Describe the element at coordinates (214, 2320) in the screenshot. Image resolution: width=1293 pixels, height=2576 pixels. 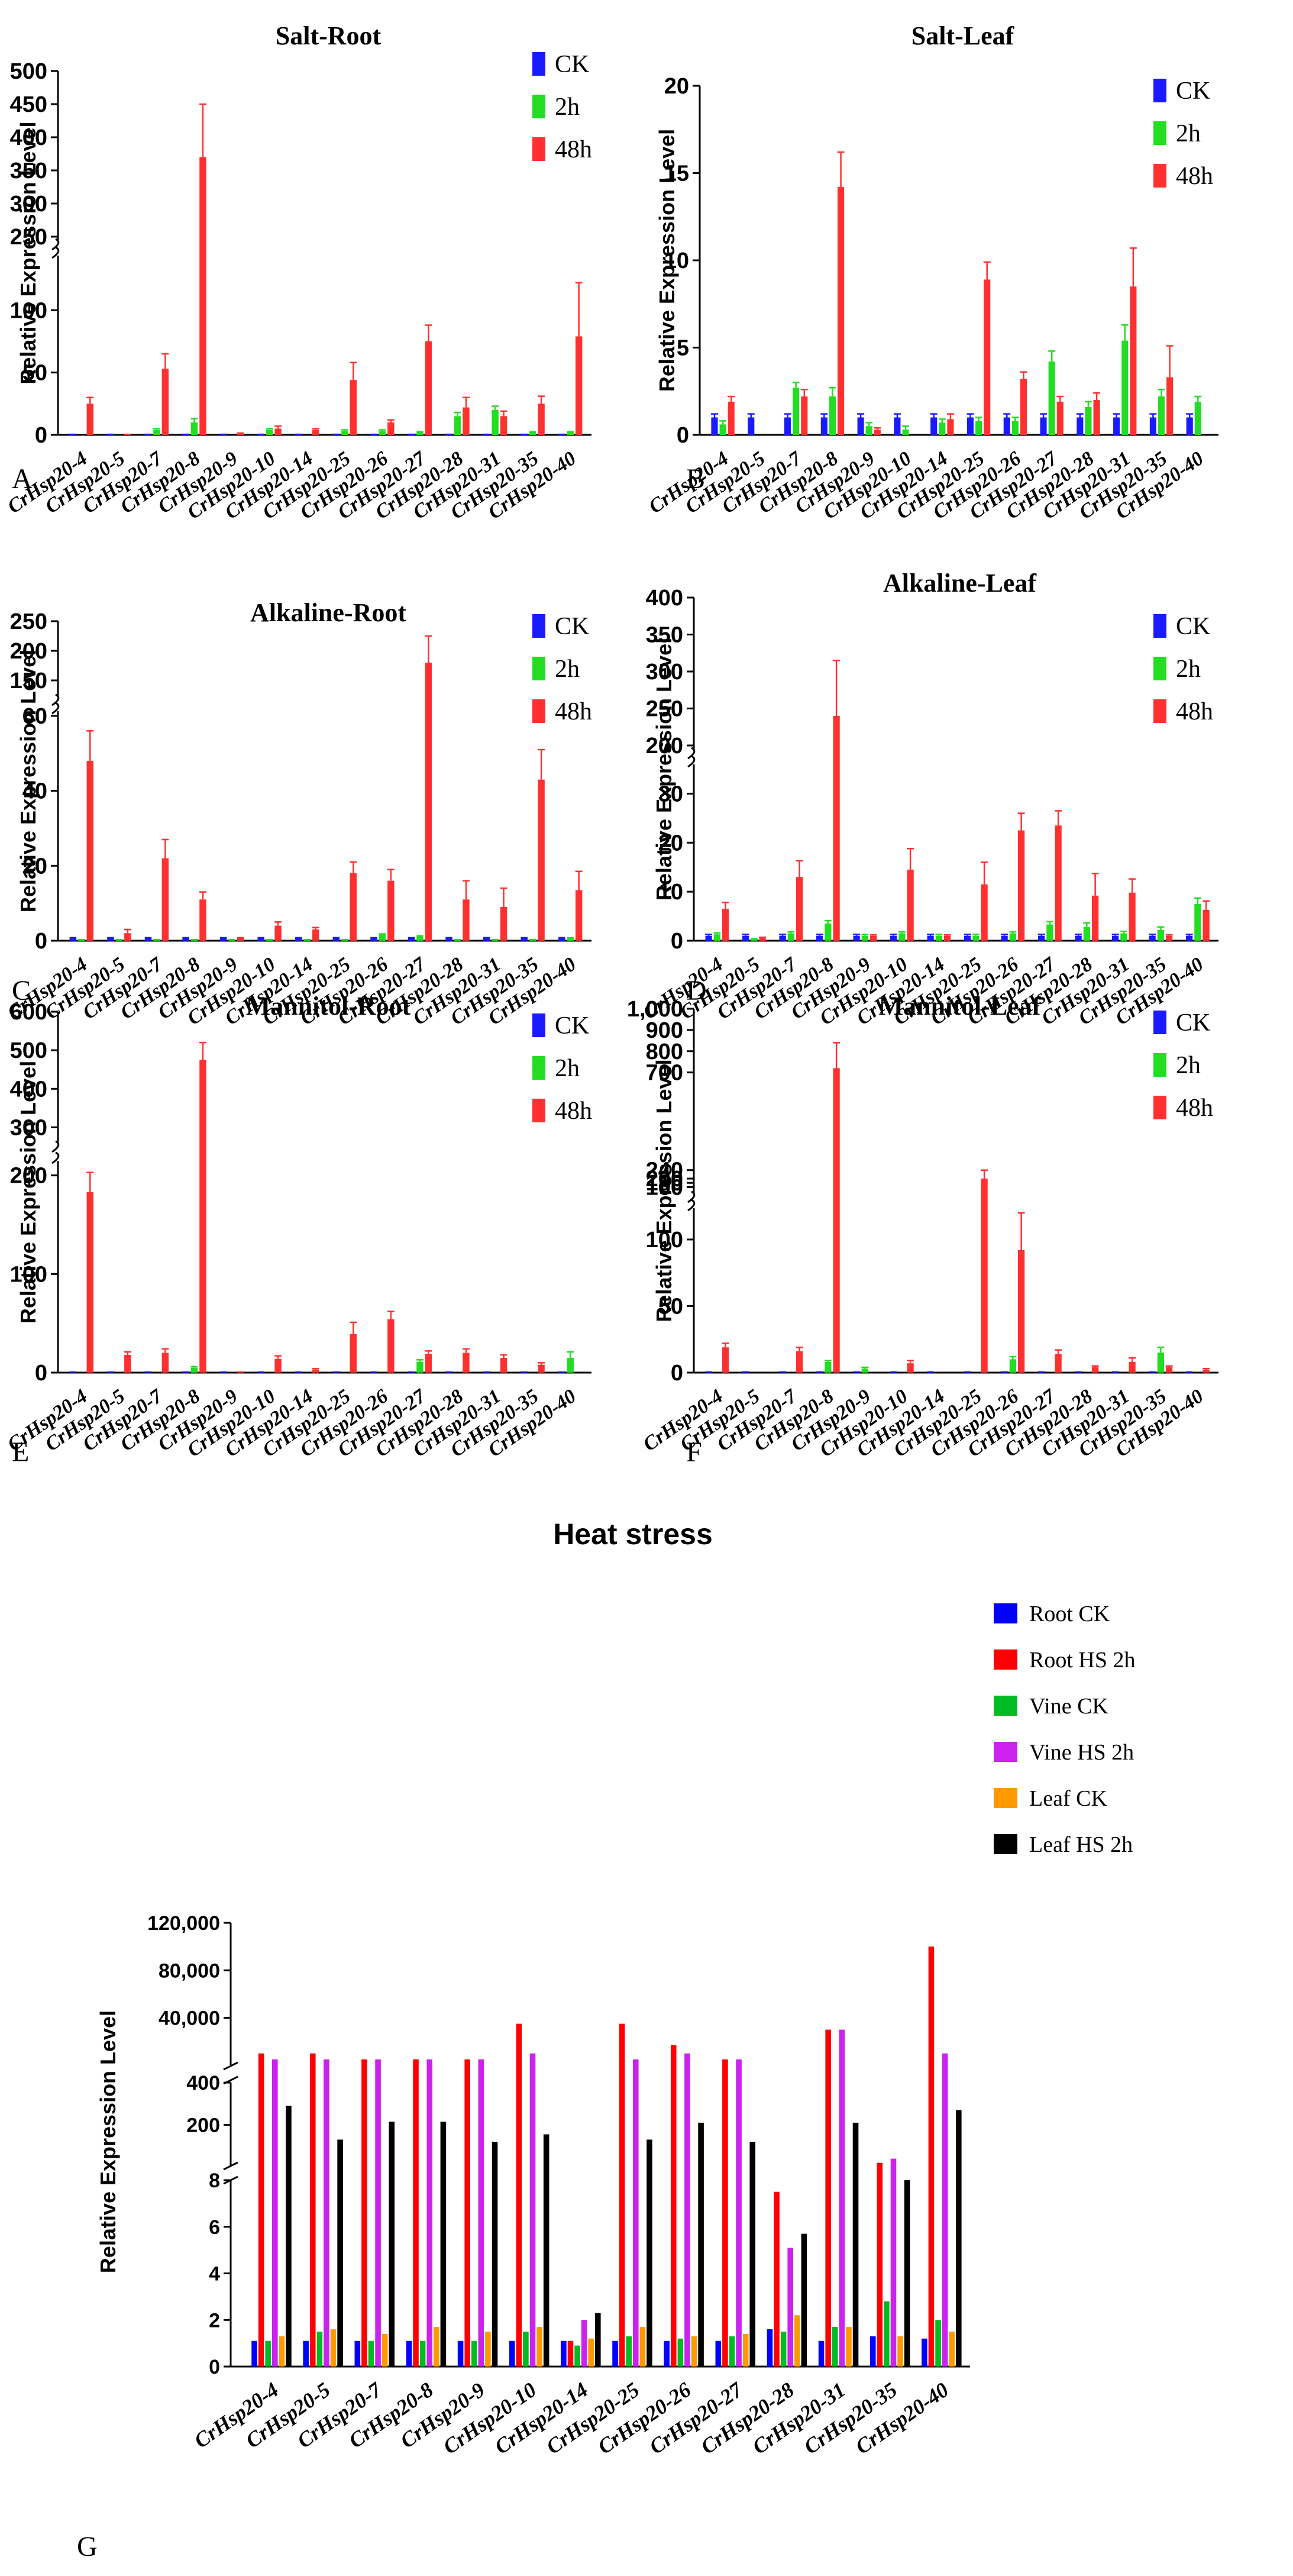
I see `y-tick-label: 2` at that location.